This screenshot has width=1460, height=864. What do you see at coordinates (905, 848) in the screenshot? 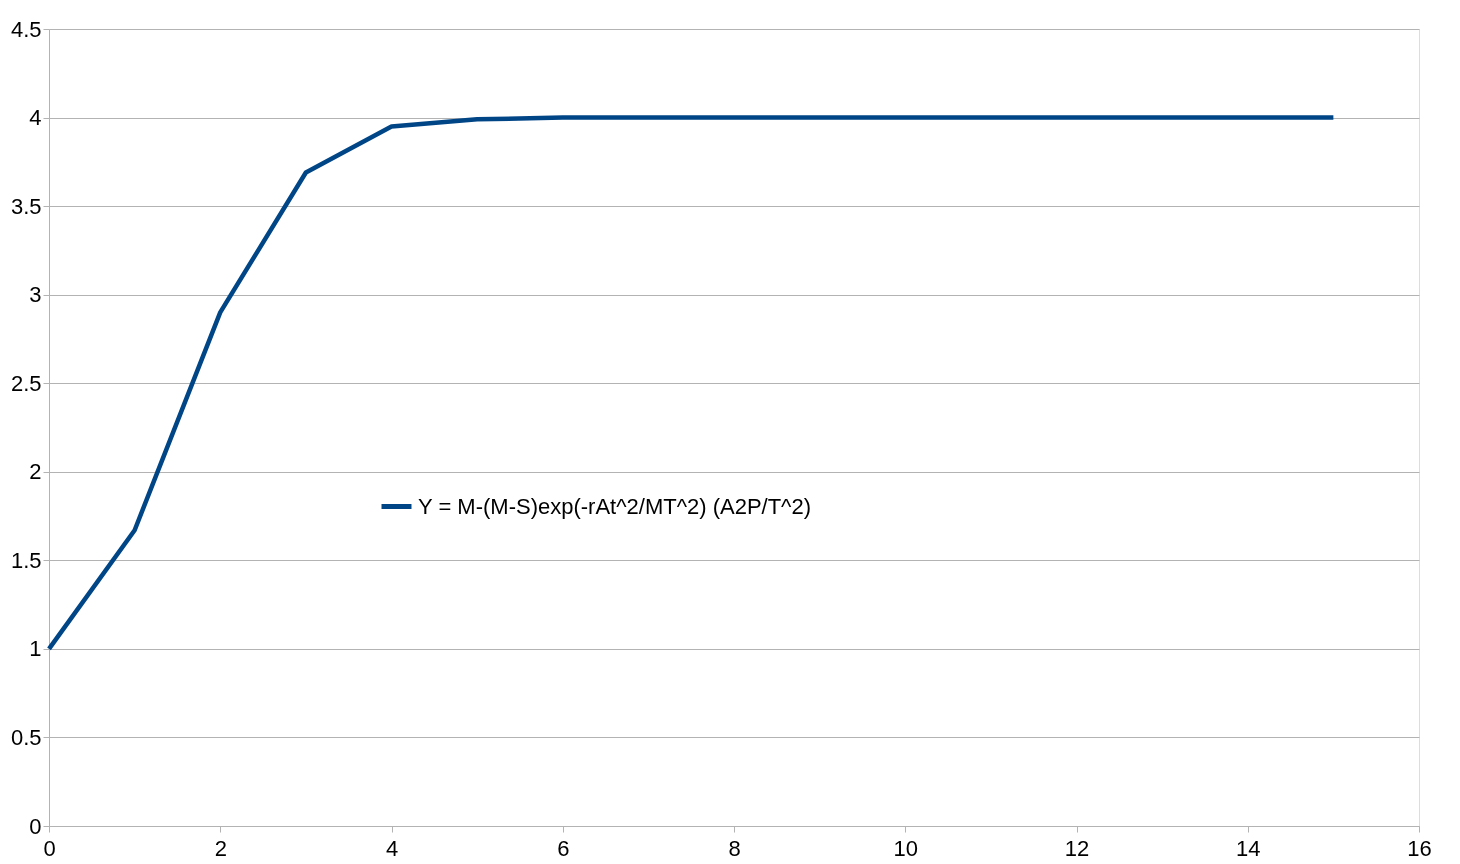
I see `x-tick-label: 10` at bounding box center [905, 848].